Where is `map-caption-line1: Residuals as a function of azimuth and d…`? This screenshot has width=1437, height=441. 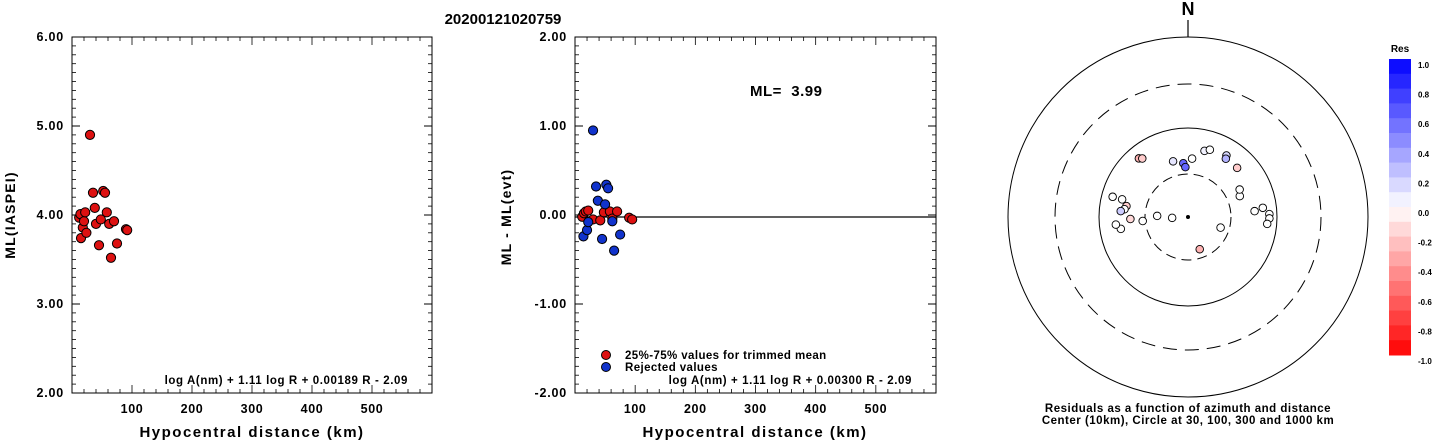 map-caption-line1: Residuals as a function of azimuth and d… is located at coordinates (1188, 409).